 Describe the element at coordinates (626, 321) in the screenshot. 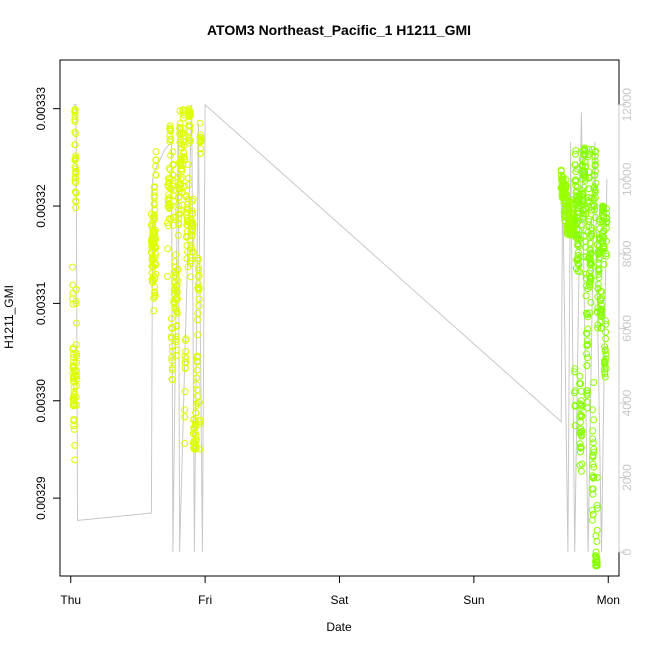

I see `right-axis: 0 2000 4000 6000 8000 10000 12000` at that location.